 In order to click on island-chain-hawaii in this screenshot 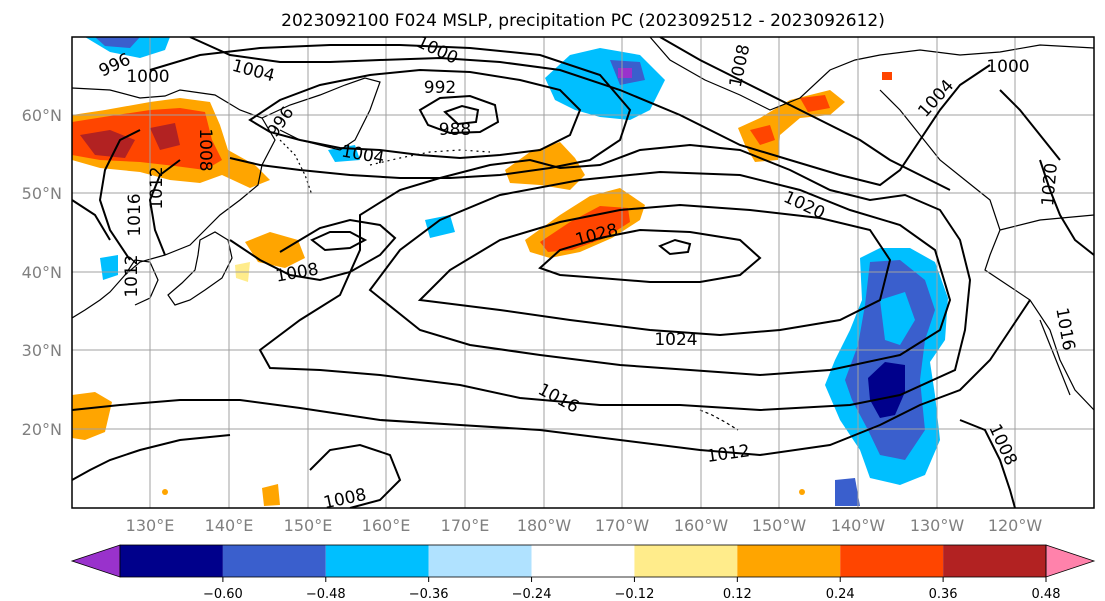, I will do `click(719, 420)`.